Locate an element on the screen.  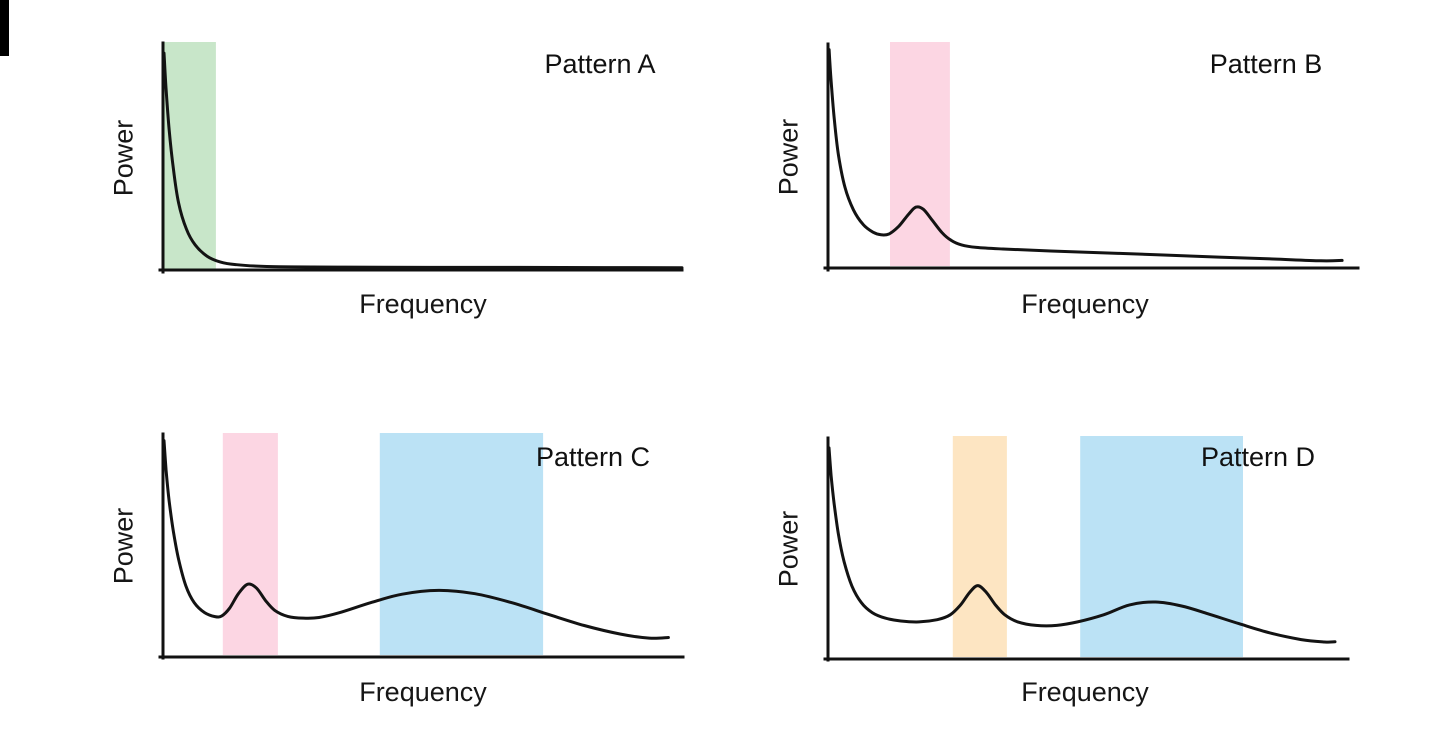
panel-title: Pattern A is located at coordinates (599, 64).